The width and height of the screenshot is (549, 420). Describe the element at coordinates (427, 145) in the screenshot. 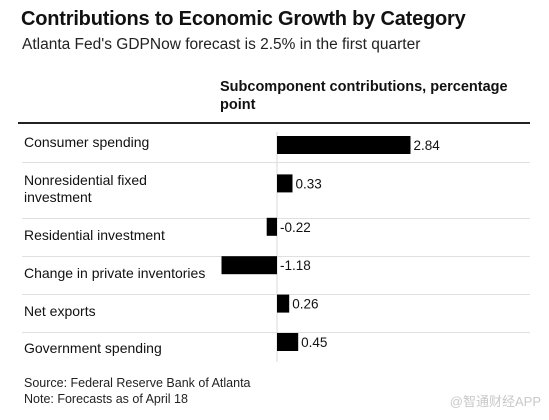

I see `bar-value-label: 2.84` at that location.